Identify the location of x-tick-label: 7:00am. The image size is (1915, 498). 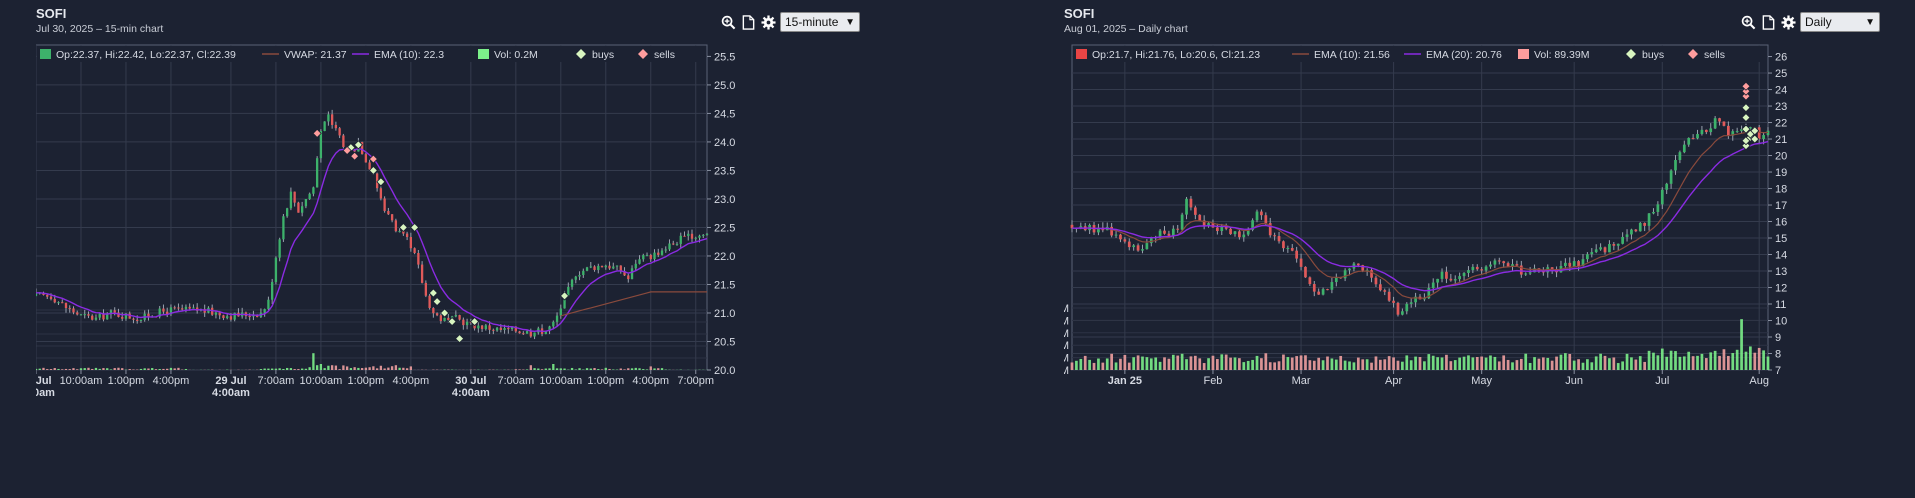
(276, 381).